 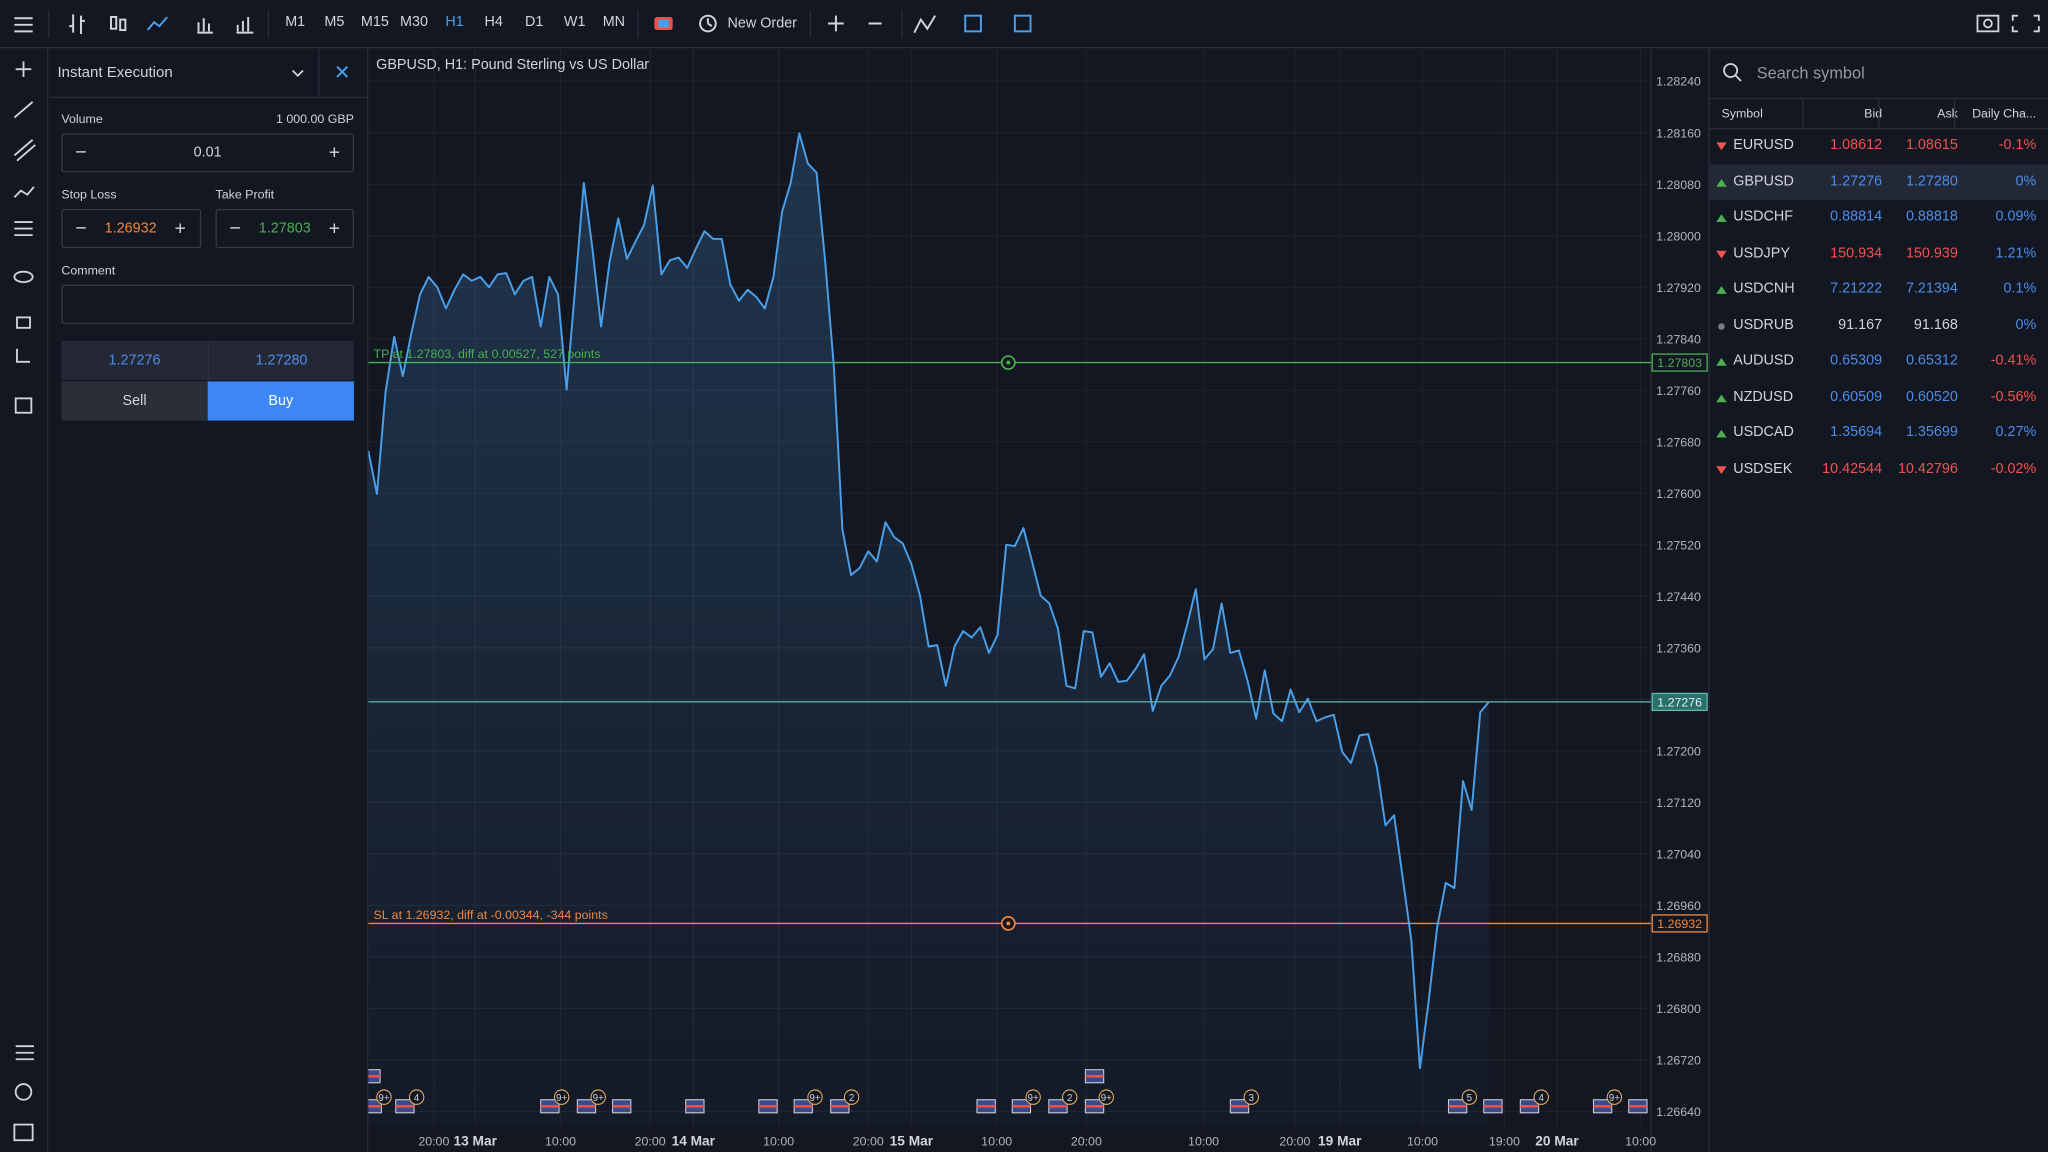 I want to click on search-input: Search symbol, so click(x=1810, y=73).